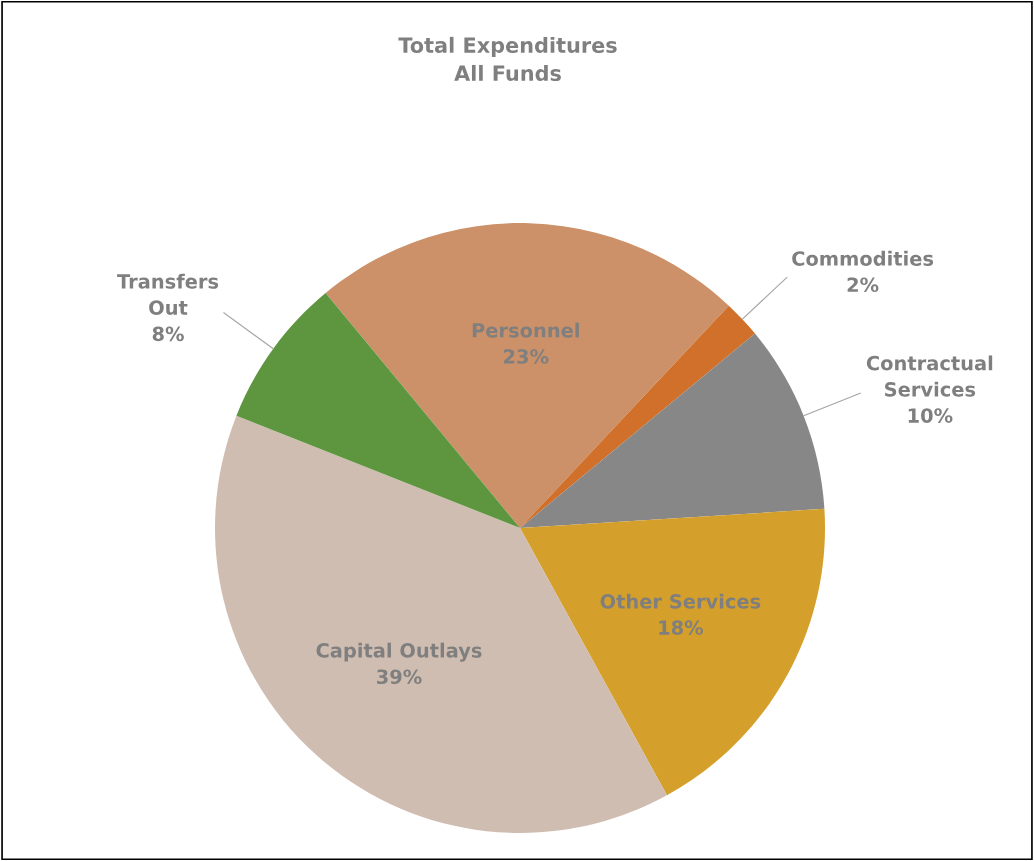 The height and width of the screenshot is (861, 1034). I want to click on data-label: 39%, so click(399, 677).